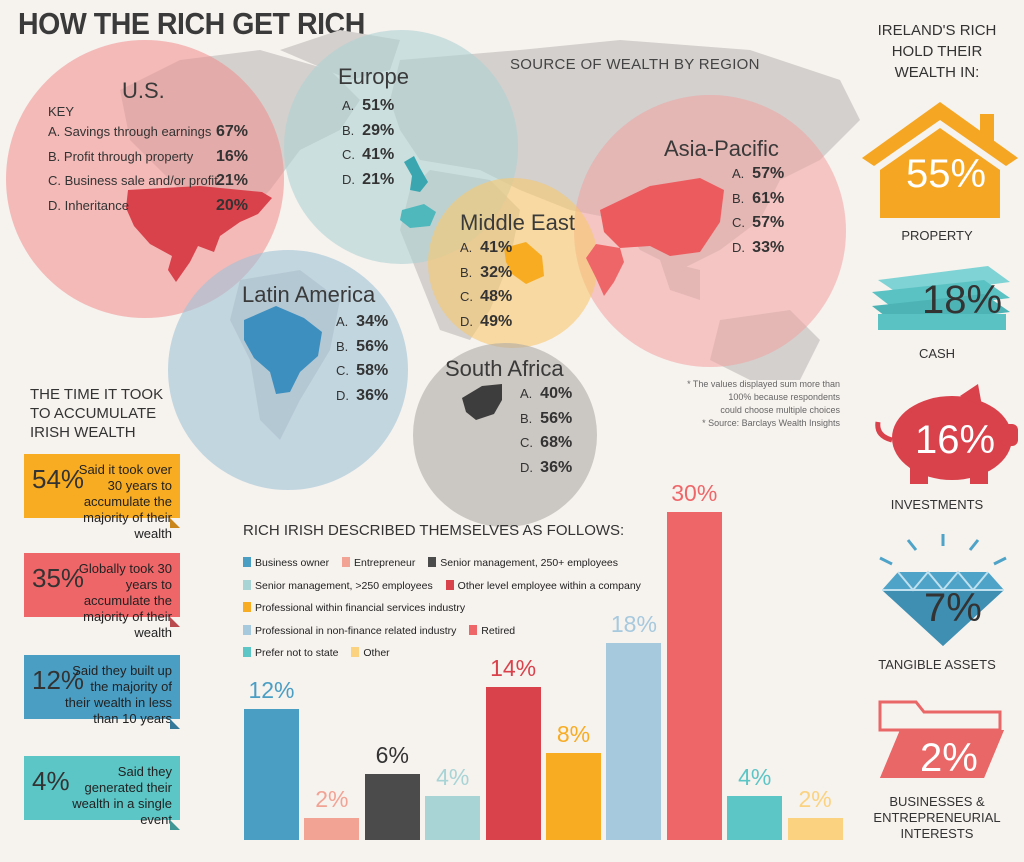  I want to click on option-value: 48%, so click(496, 296).